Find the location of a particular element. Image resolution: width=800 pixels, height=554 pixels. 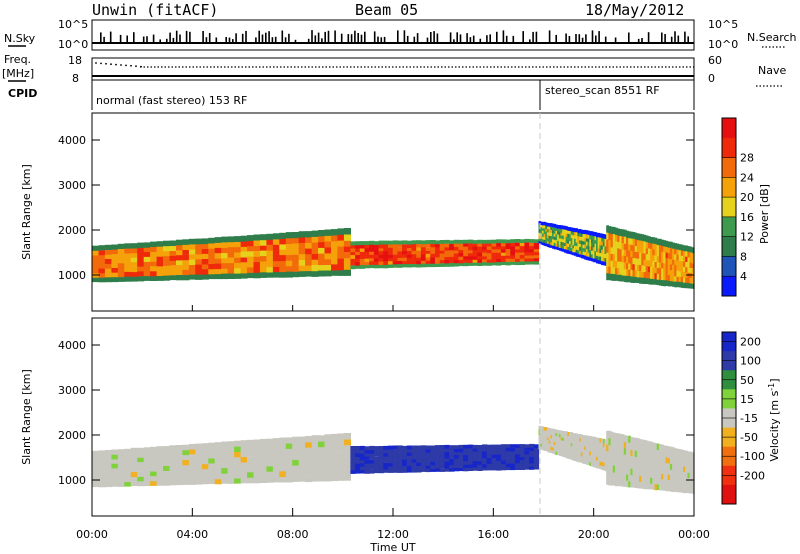

colorbar-swatch is located at coordinates (729, 246).